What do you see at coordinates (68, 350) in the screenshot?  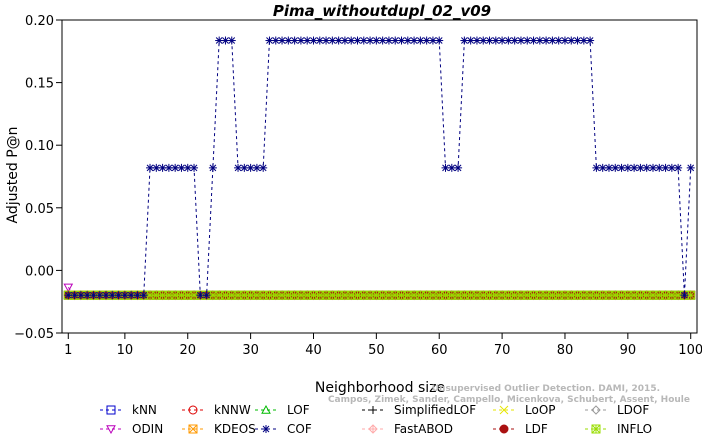 I see `x-tick-label: 1` at bounding box center [68, 350].